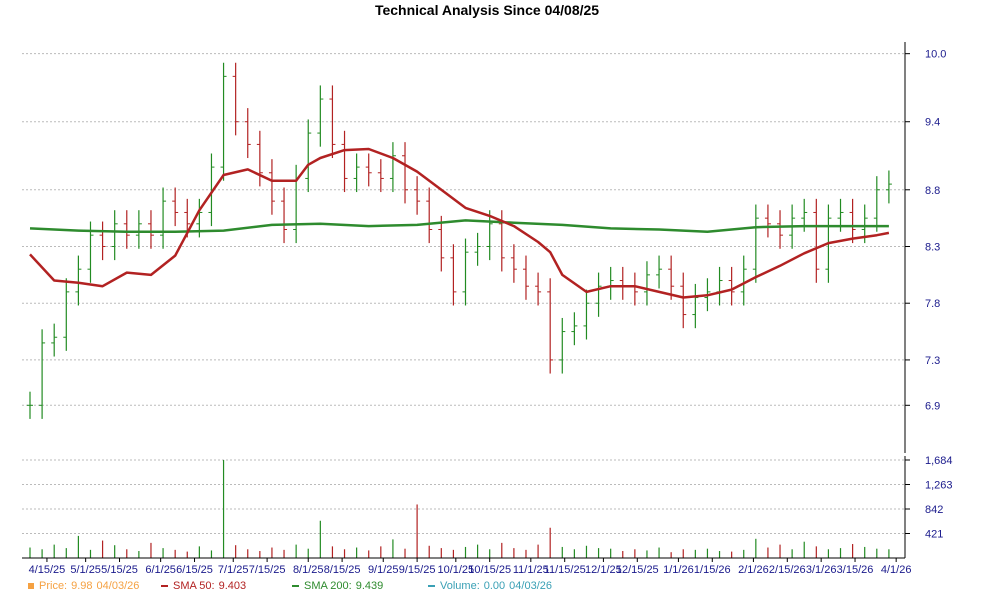 Image resolution: width=1000 pixels, height=600 pixels. I want to click on x-tick-label: 7/15/25, so click(267, 570).